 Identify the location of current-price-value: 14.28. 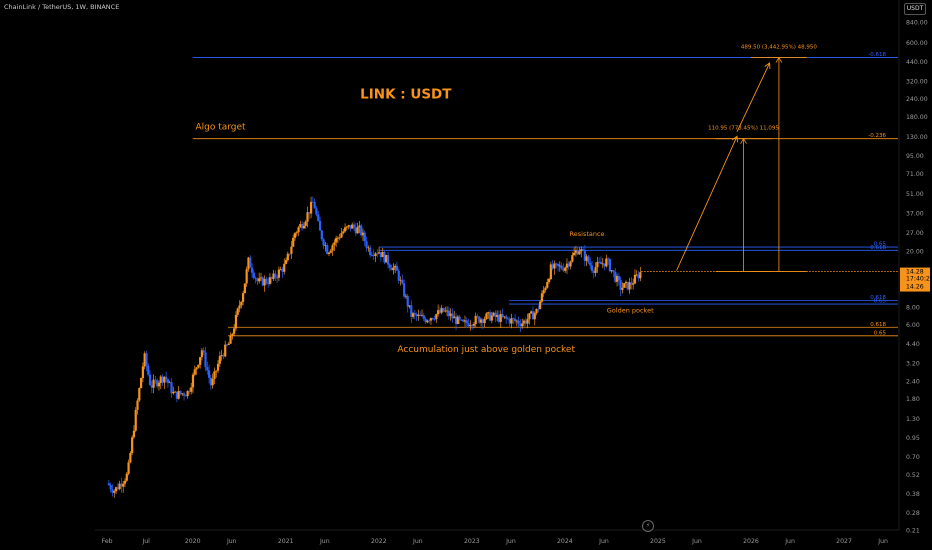
(915, 272).